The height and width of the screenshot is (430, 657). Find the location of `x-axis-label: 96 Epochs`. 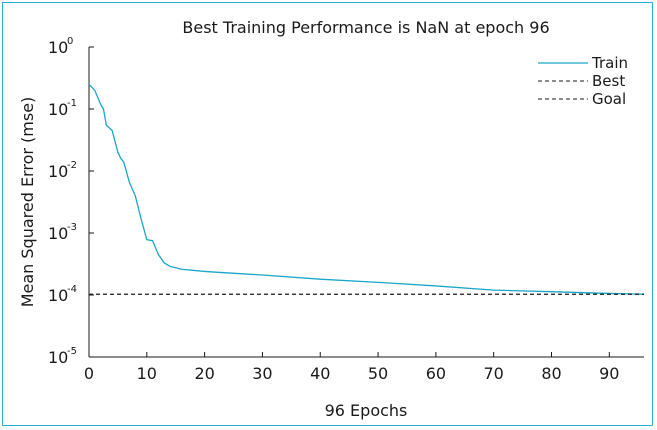

x-axis-label: 96 Epochs is located at coordinates (366, 410).